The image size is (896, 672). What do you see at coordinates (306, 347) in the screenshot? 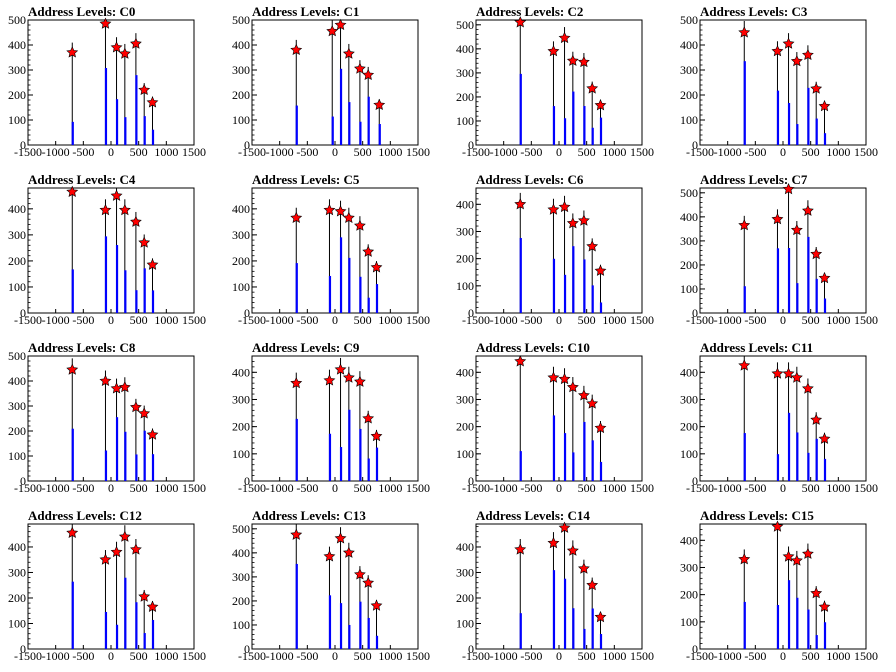
I see `panel-title: Address Levels: C9` at bounding box center [306, 347].